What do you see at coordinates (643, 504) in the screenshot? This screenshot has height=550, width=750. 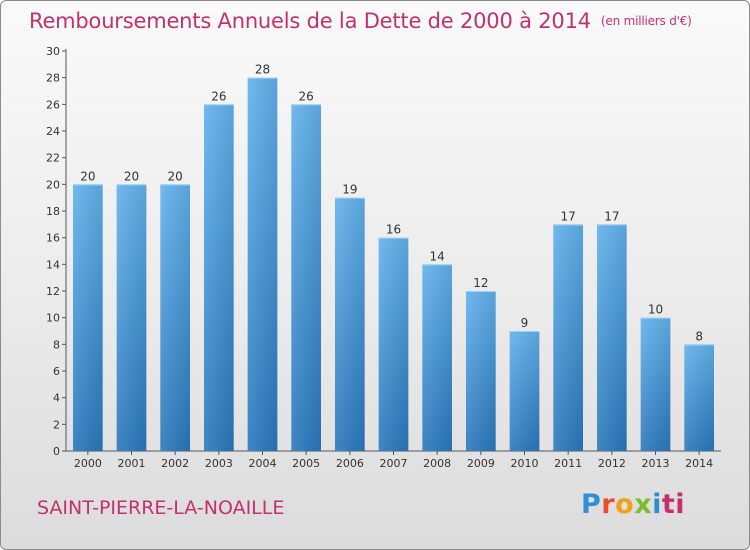 I see `logo-letter: x` at bounding box center [643, 504].